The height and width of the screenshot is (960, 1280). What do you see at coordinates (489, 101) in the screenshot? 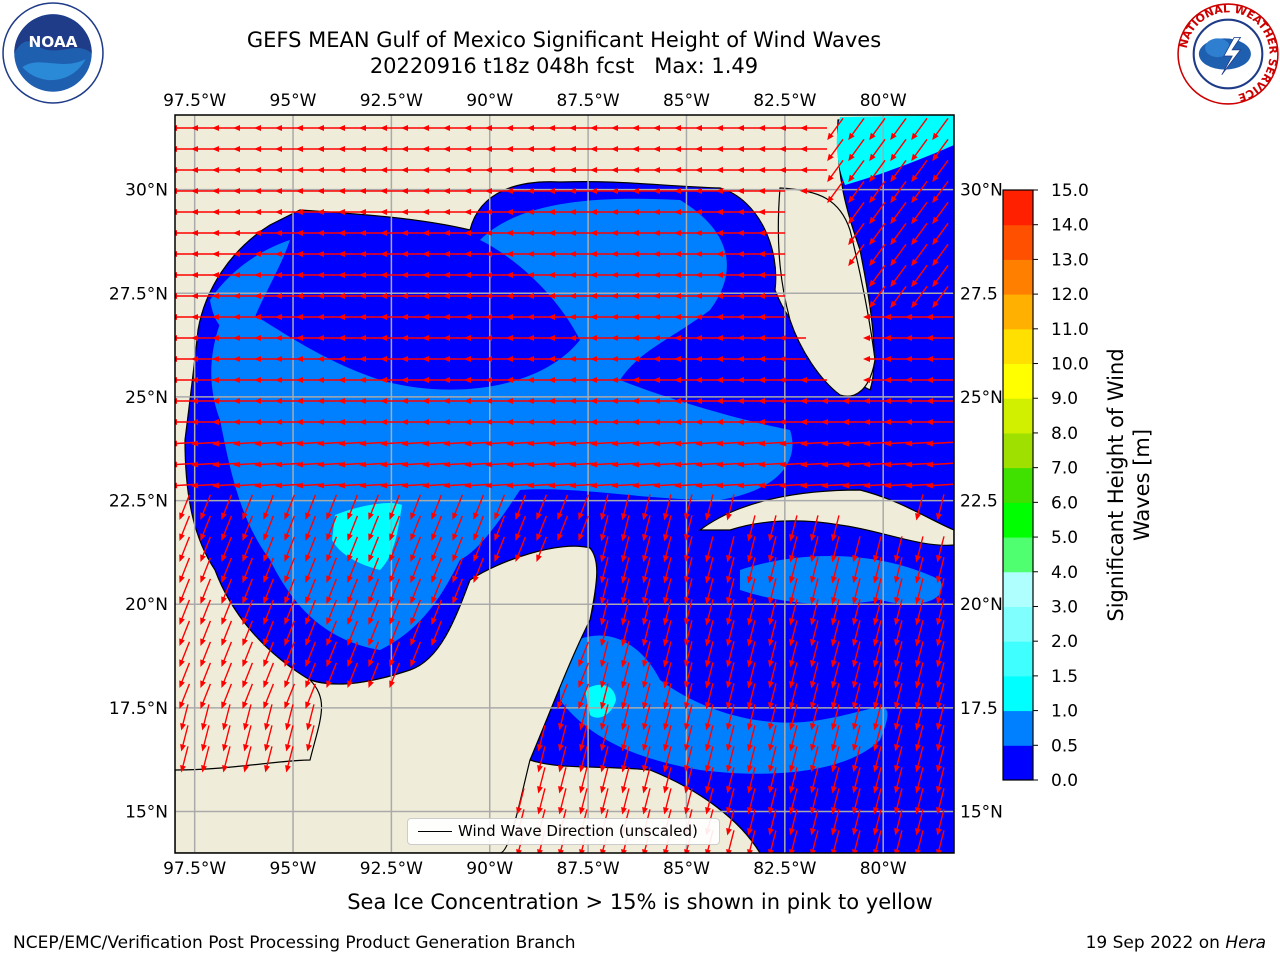
I see `lon-tick-label-top: 90°W` at bounding box center [489, 101].